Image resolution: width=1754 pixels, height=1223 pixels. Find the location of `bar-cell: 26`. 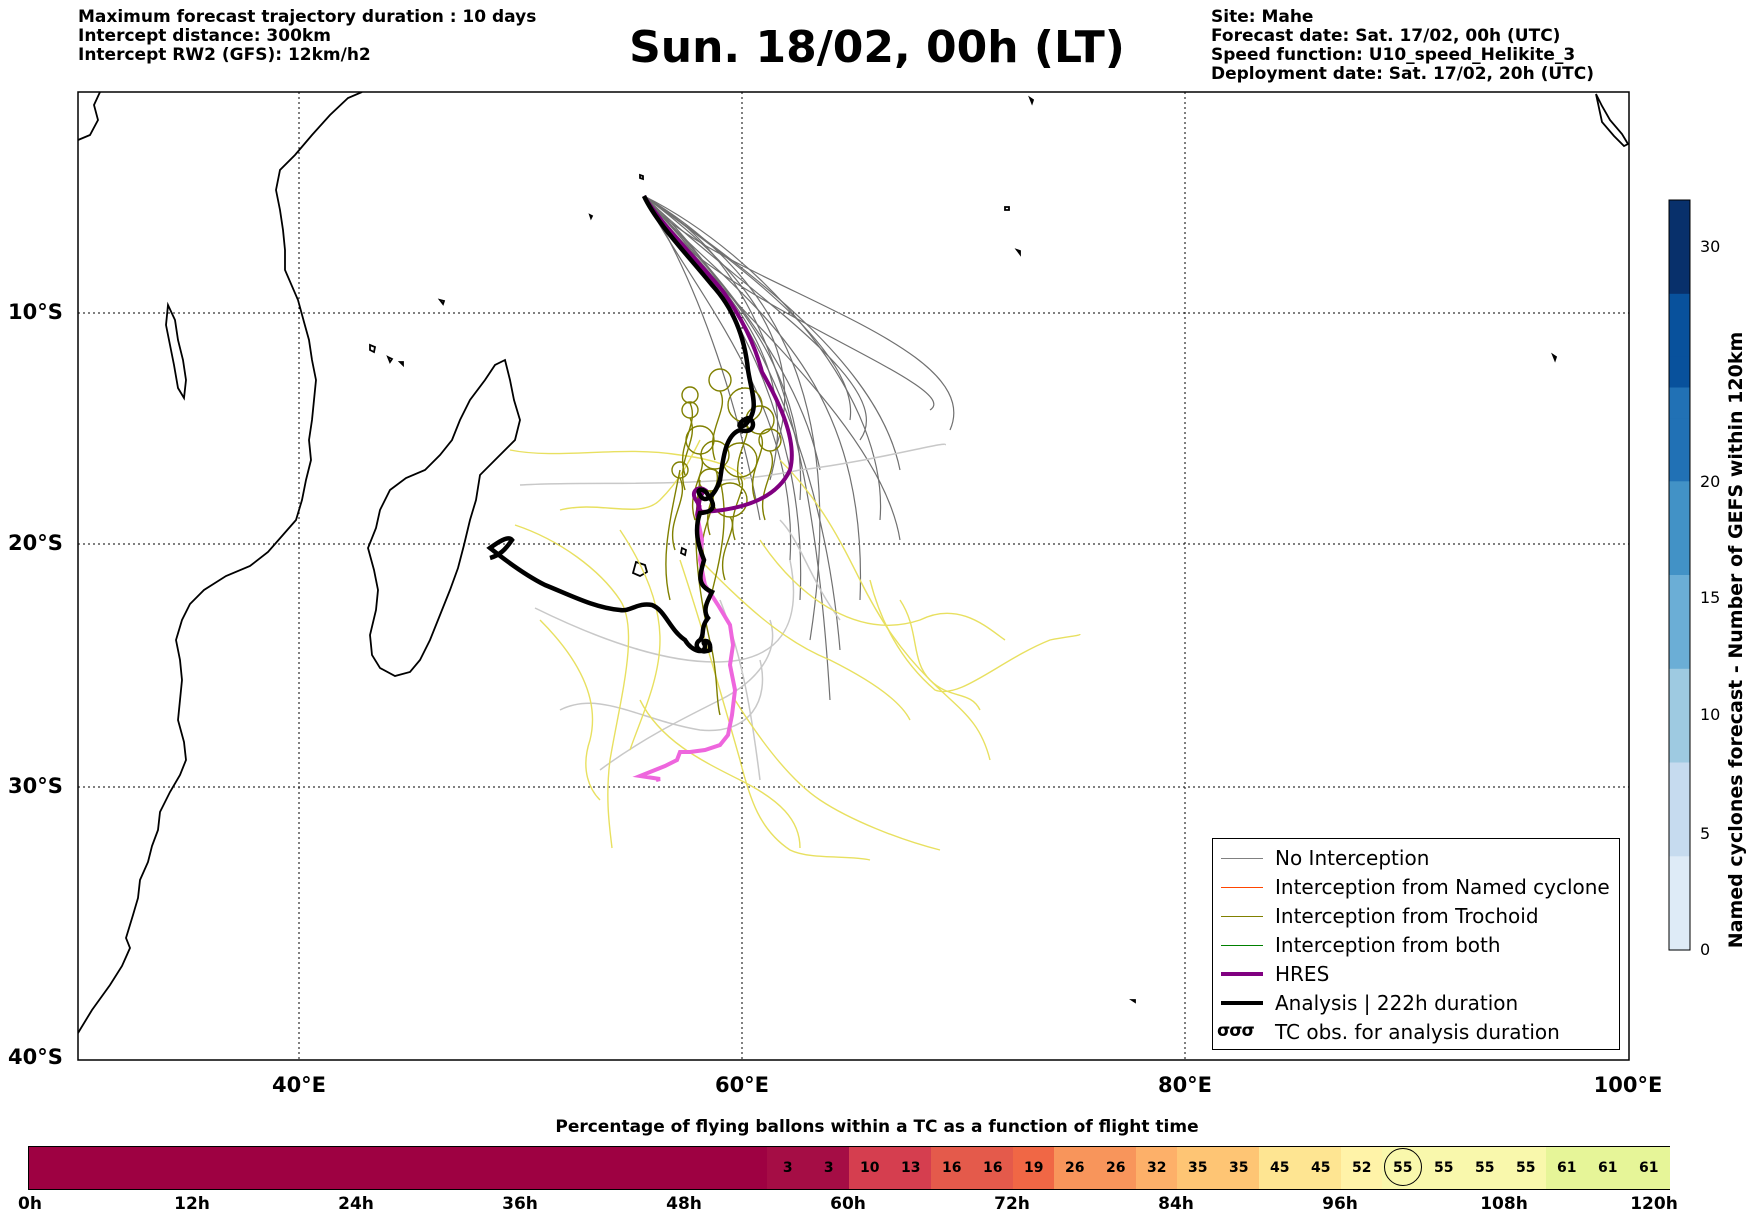

bar-cell: 26 is located at coordinates (1075, 1168).